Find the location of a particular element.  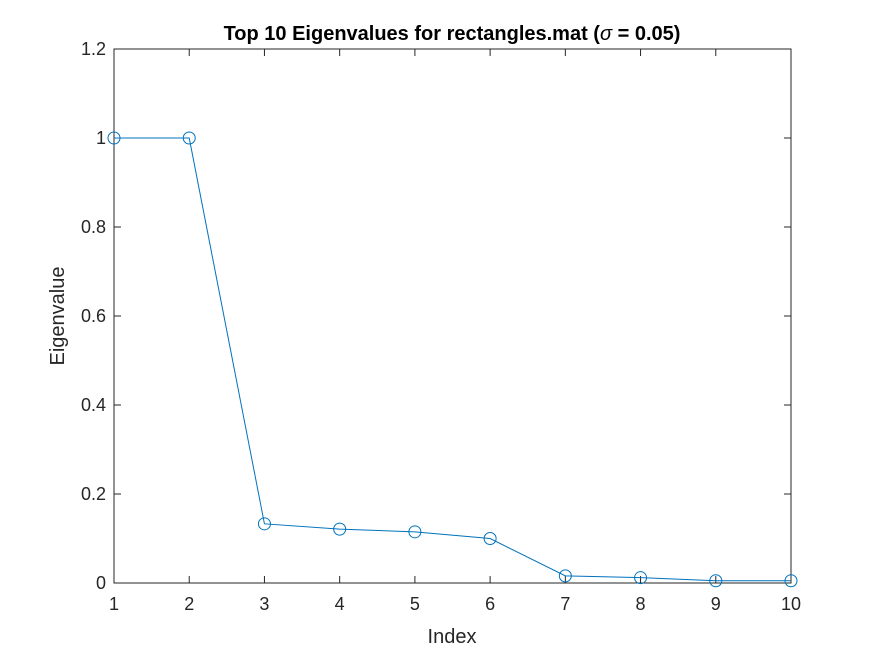

chart-title-suffix: = 0.05) is located at coordinates (646, 34).